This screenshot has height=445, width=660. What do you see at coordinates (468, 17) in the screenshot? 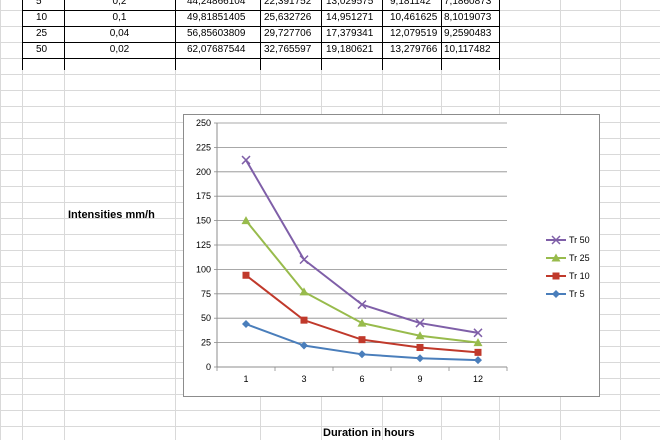
I see `table-cell: 8,1019073` at bounding box center [468, 17].